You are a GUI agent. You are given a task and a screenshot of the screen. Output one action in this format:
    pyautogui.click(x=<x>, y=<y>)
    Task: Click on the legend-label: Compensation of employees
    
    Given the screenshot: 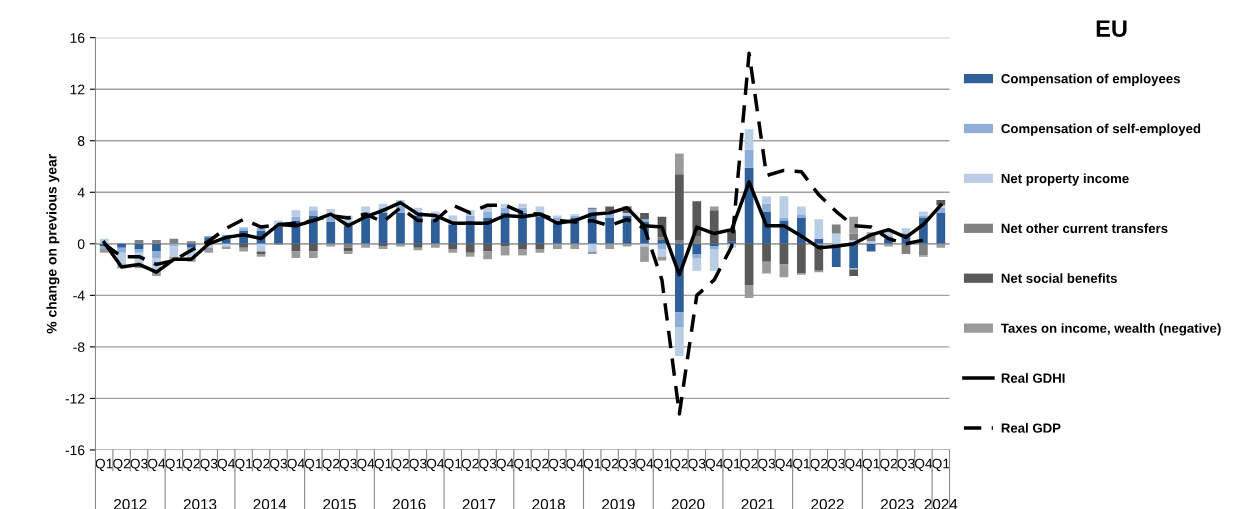 What is the action you would take?
    pyautogui.click(x=1090, y=79)
    